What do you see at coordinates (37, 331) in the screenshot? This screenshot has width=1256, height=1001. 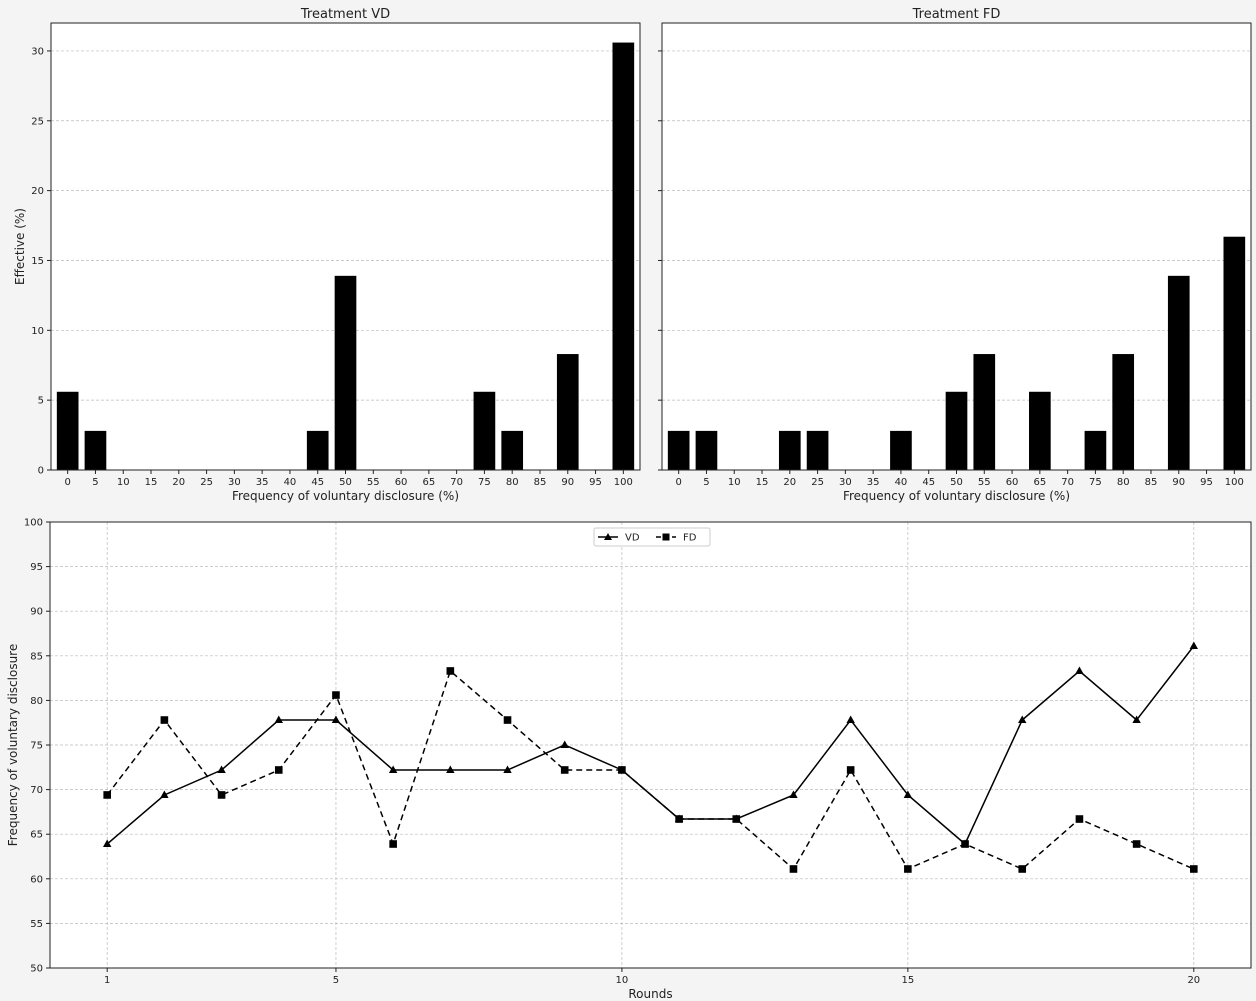 I see `y-tick-label: 10` at bounding box center [37, 331].